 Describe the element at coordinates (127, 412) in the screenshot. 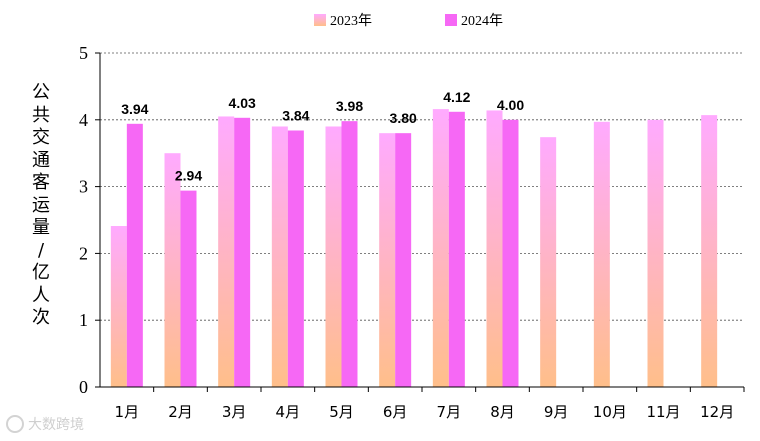

I see `x-tick-label: 1月` at that location.